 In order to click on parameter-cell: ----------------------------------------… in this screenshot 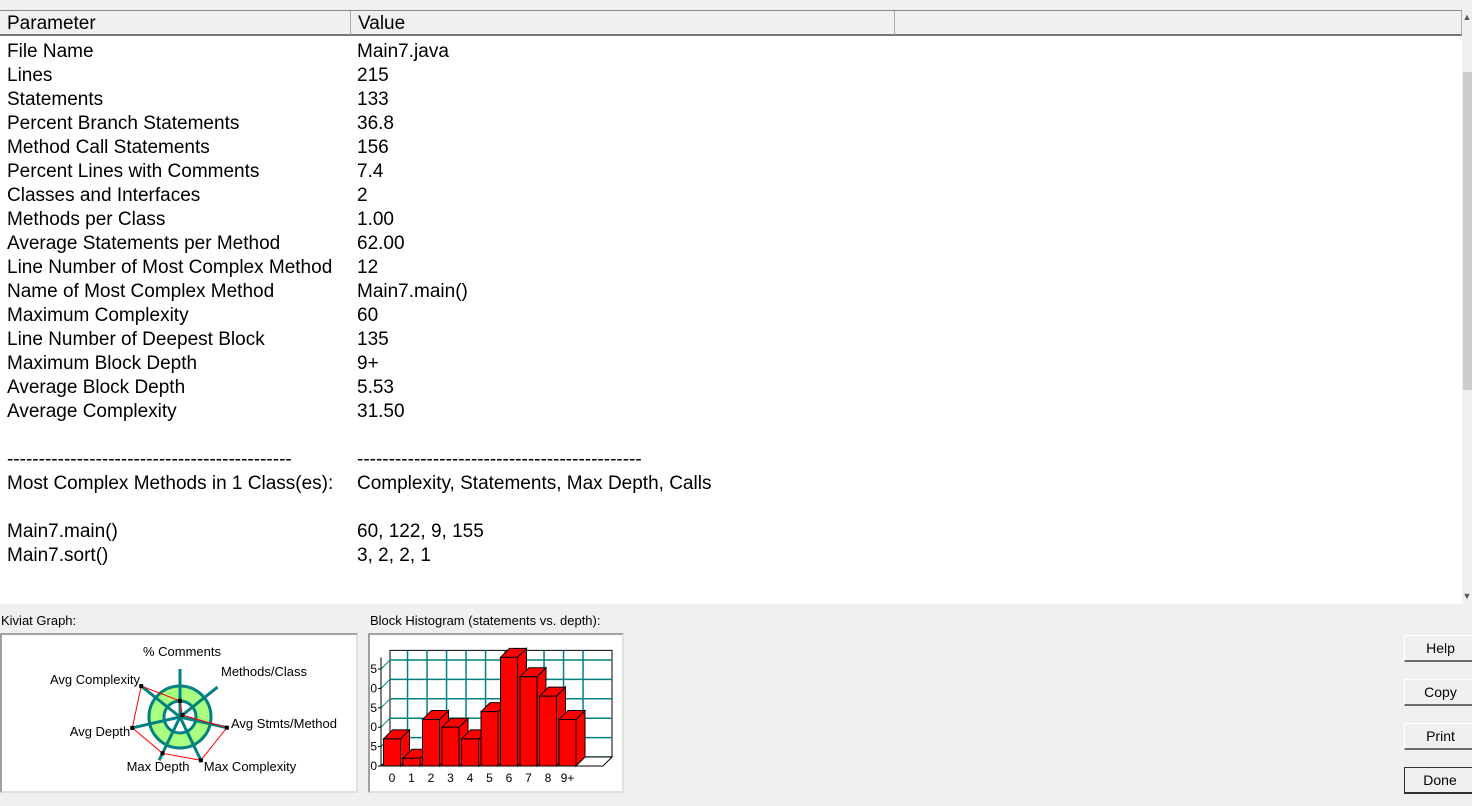, I will do `click(149, 459)`.